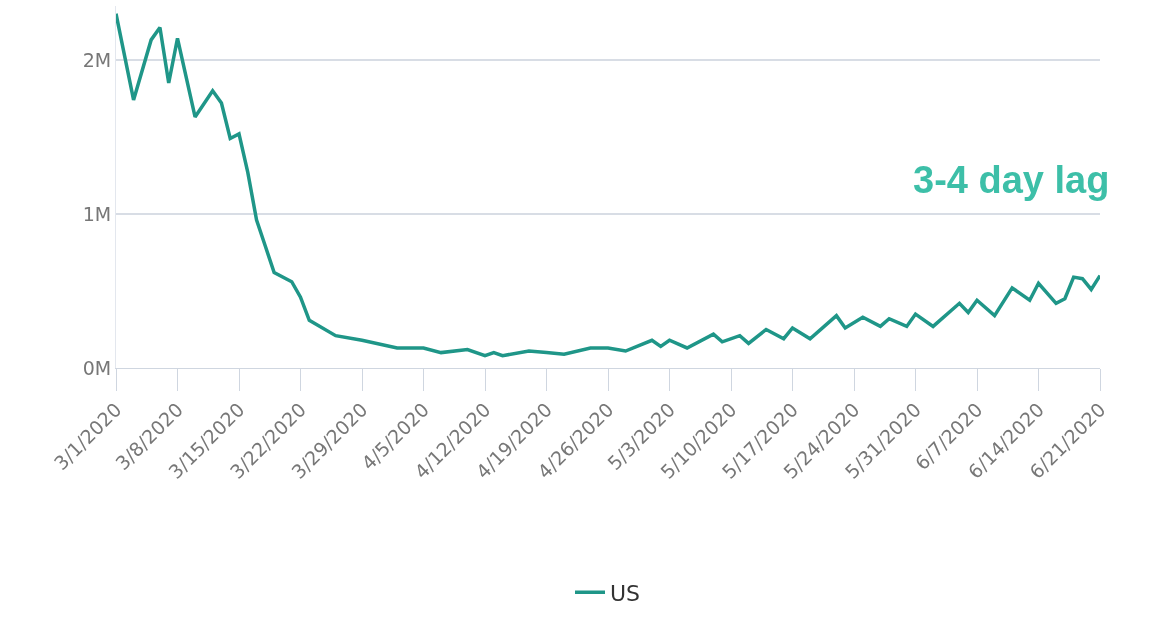 The width and height of the screenshot is (1163, 628). Describe the element at coordinates (97, 367) in the screenshot. I see `y-tick-label: 0M` at that location.